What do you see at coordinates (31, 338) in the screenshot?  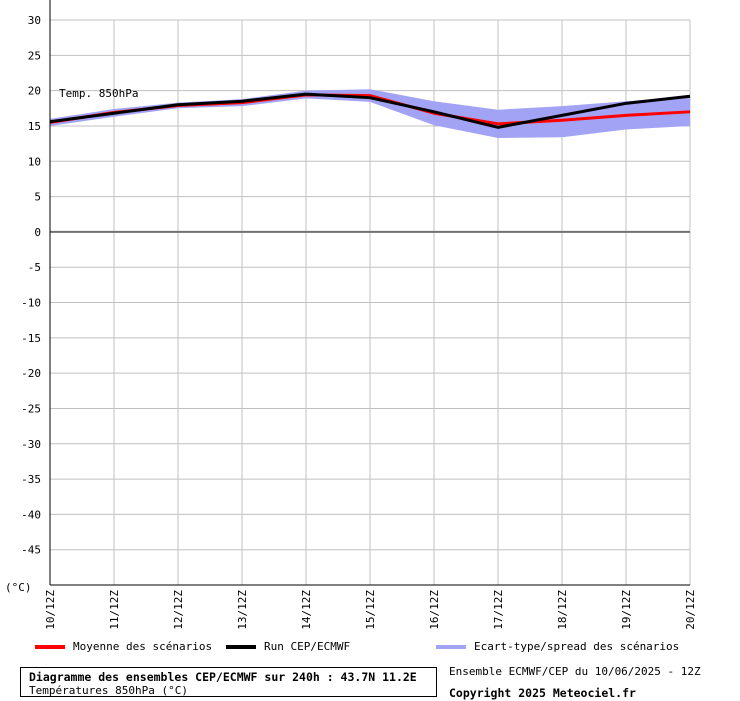 I see `y-tick-label: -15` at bounding box center [31, 338].